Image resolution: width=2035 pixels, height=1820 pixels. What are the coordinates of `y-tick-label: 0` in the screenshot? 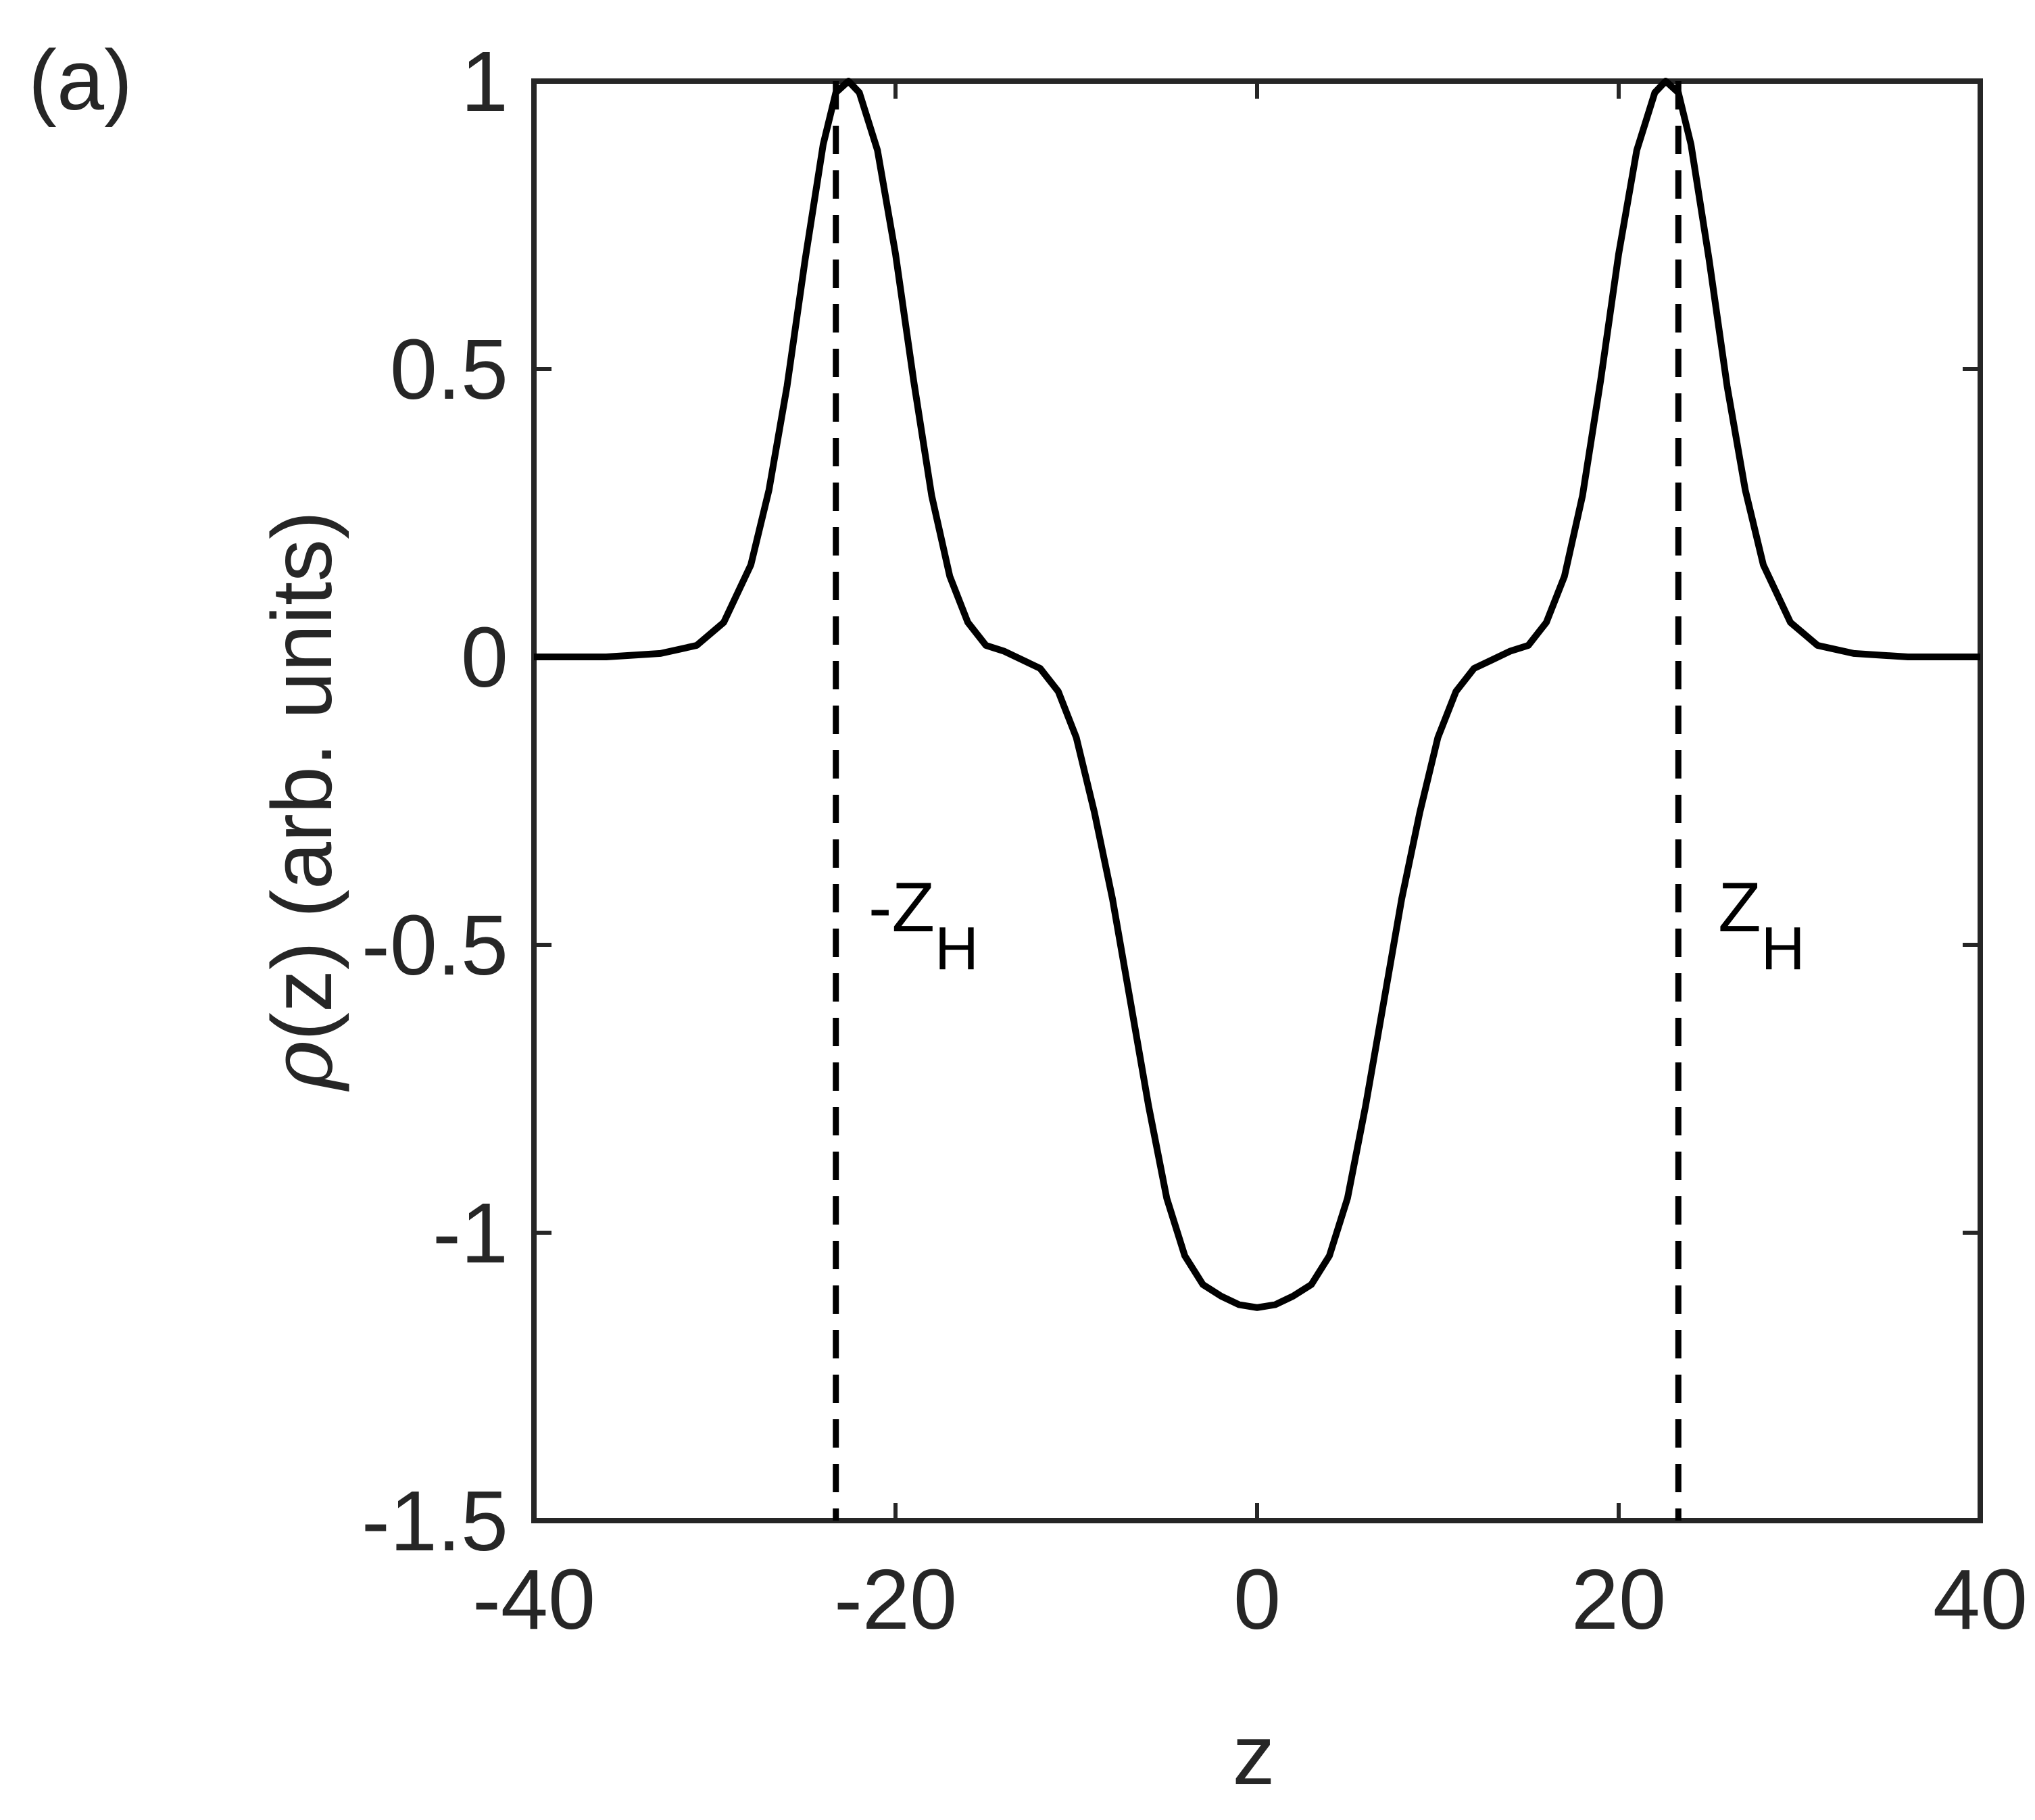 It's located at (484, 657).